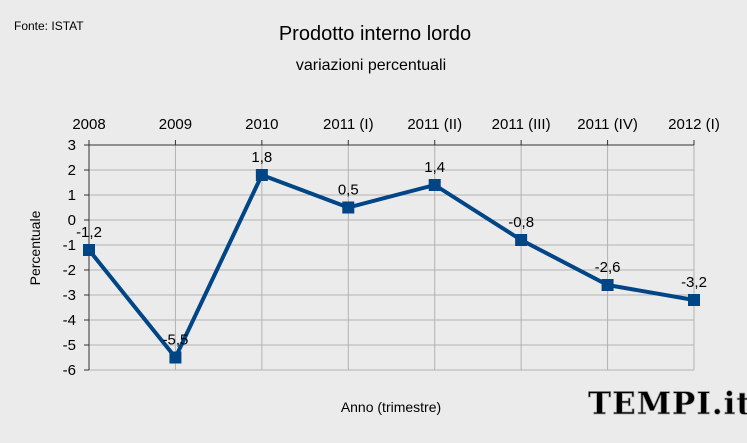 The image size is (747, 443). I want to click on y-tick-label: 2, so click(72, 170).